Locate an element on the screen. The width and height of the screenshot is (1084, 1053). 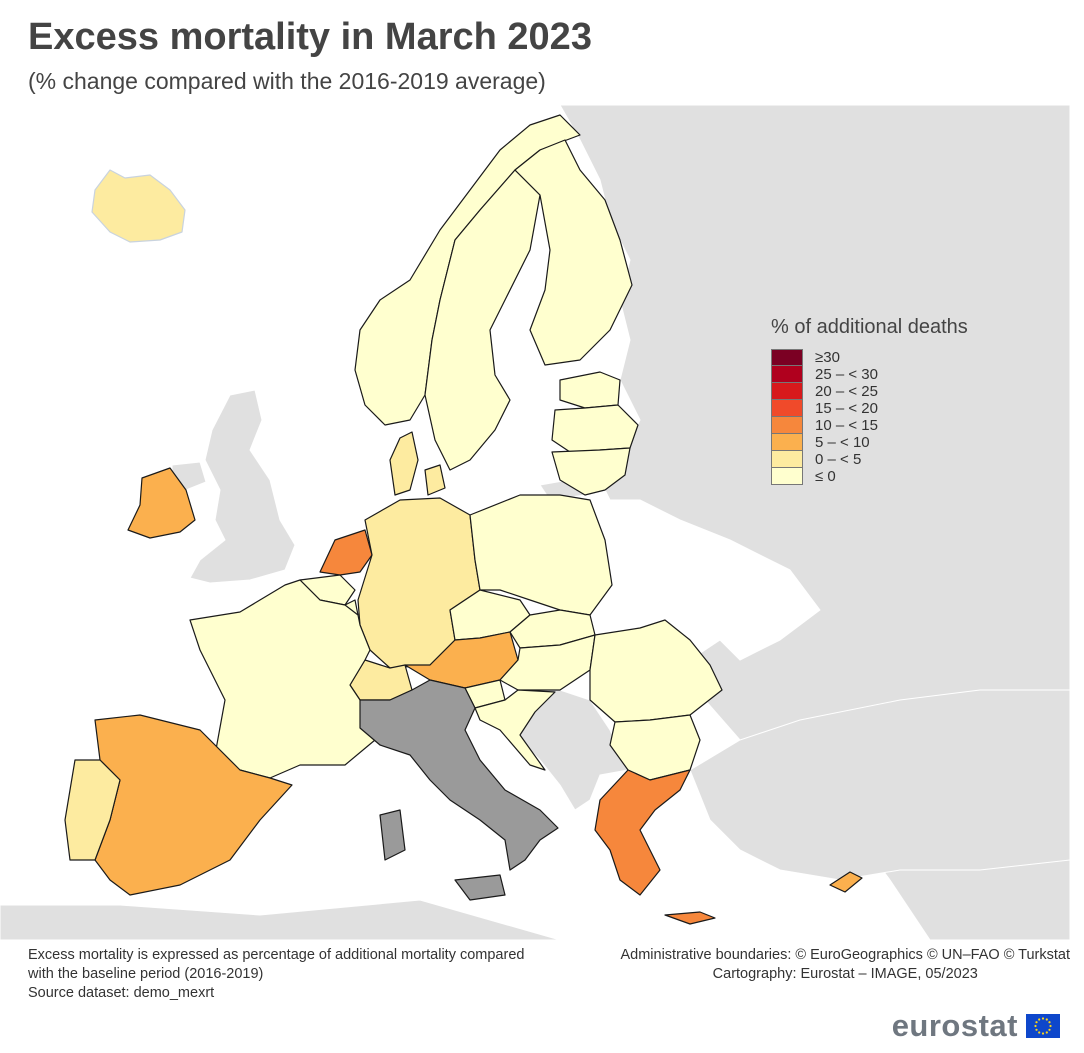
eurostat-logo: eurostat is located at coordinates (976, 1026).